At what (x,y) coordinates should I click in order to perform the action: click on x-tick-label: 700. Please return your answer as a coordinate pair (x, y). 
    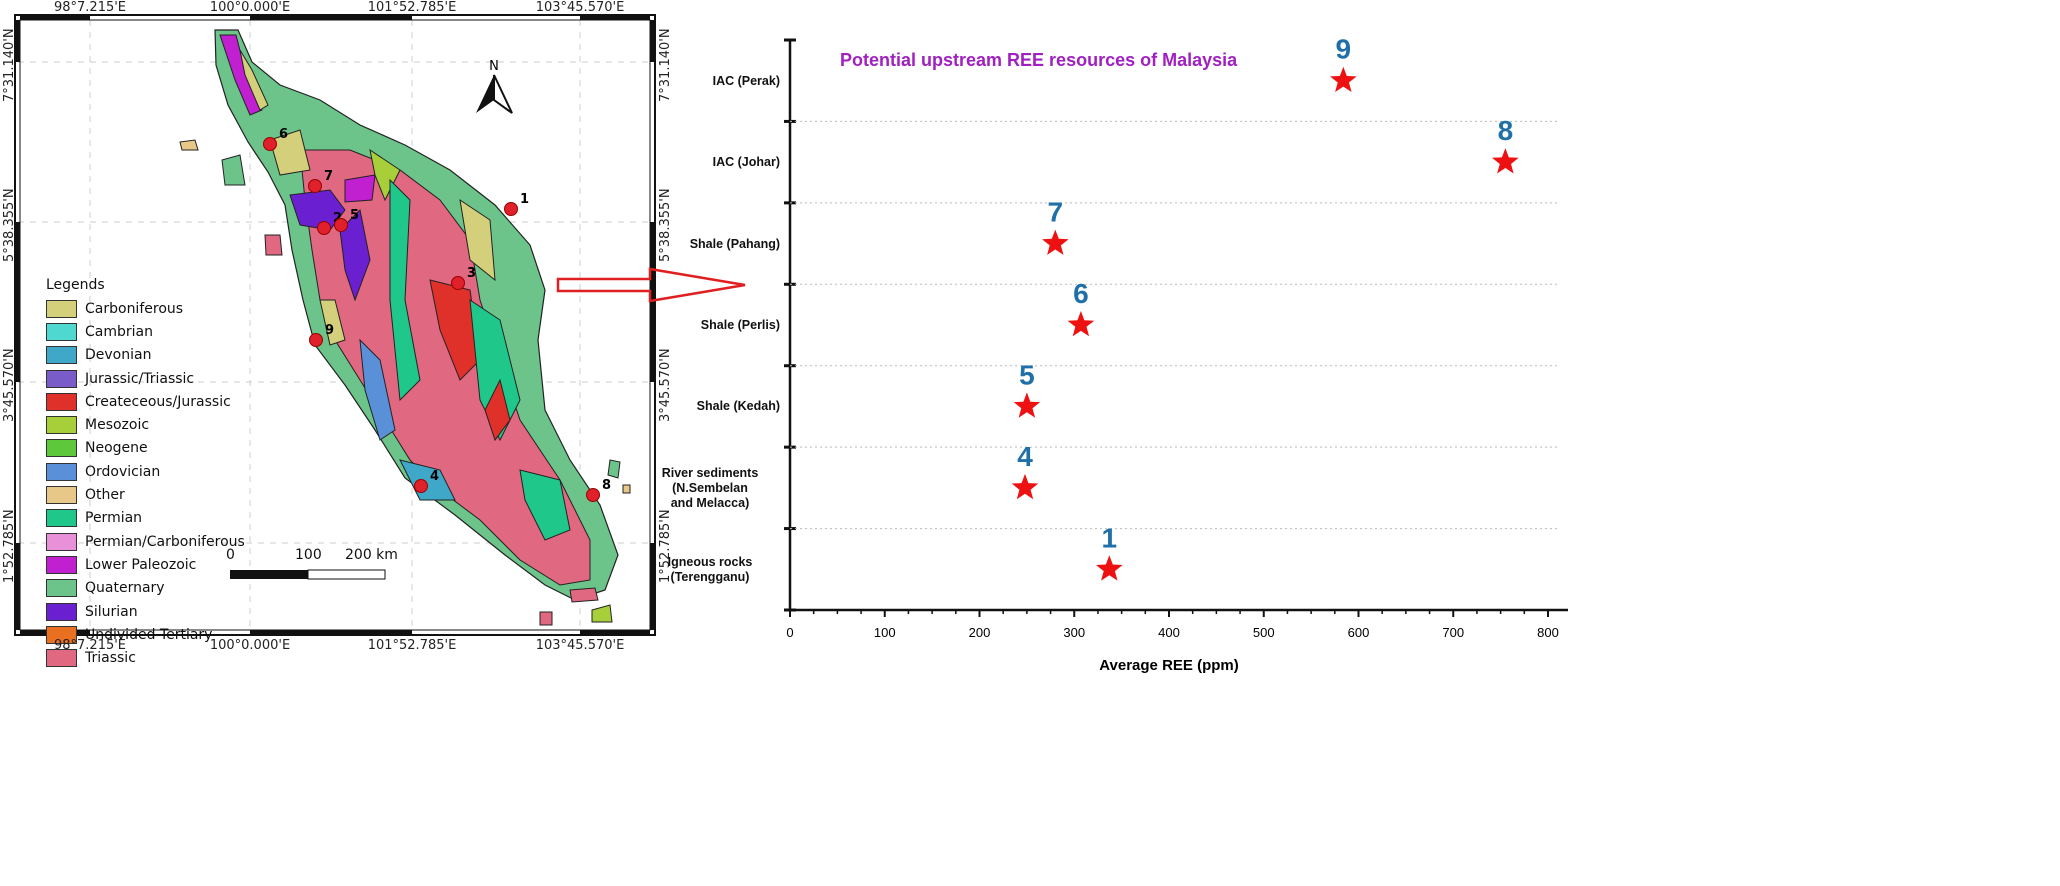
    Looking at the image, I should click on (1453, 632).